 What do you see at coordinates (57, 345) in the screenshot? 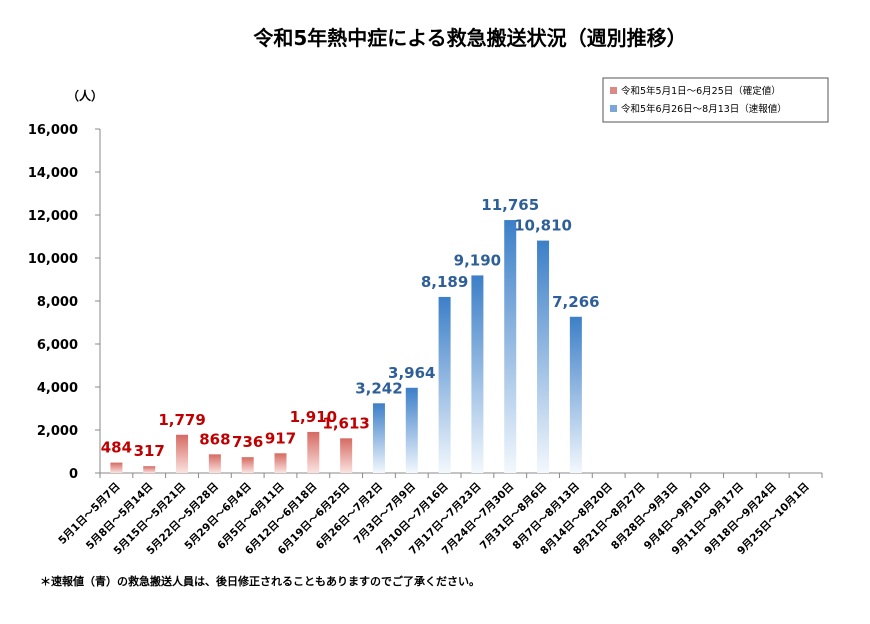
I see `y-tick-label: 6,000` at bounding box center [57, 345].